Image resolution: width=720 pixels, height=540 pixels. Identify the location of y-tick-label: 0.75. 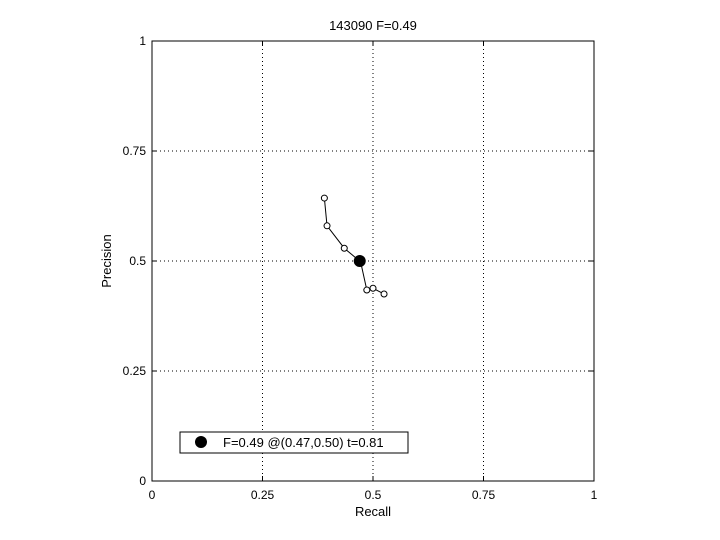
(135, 151).